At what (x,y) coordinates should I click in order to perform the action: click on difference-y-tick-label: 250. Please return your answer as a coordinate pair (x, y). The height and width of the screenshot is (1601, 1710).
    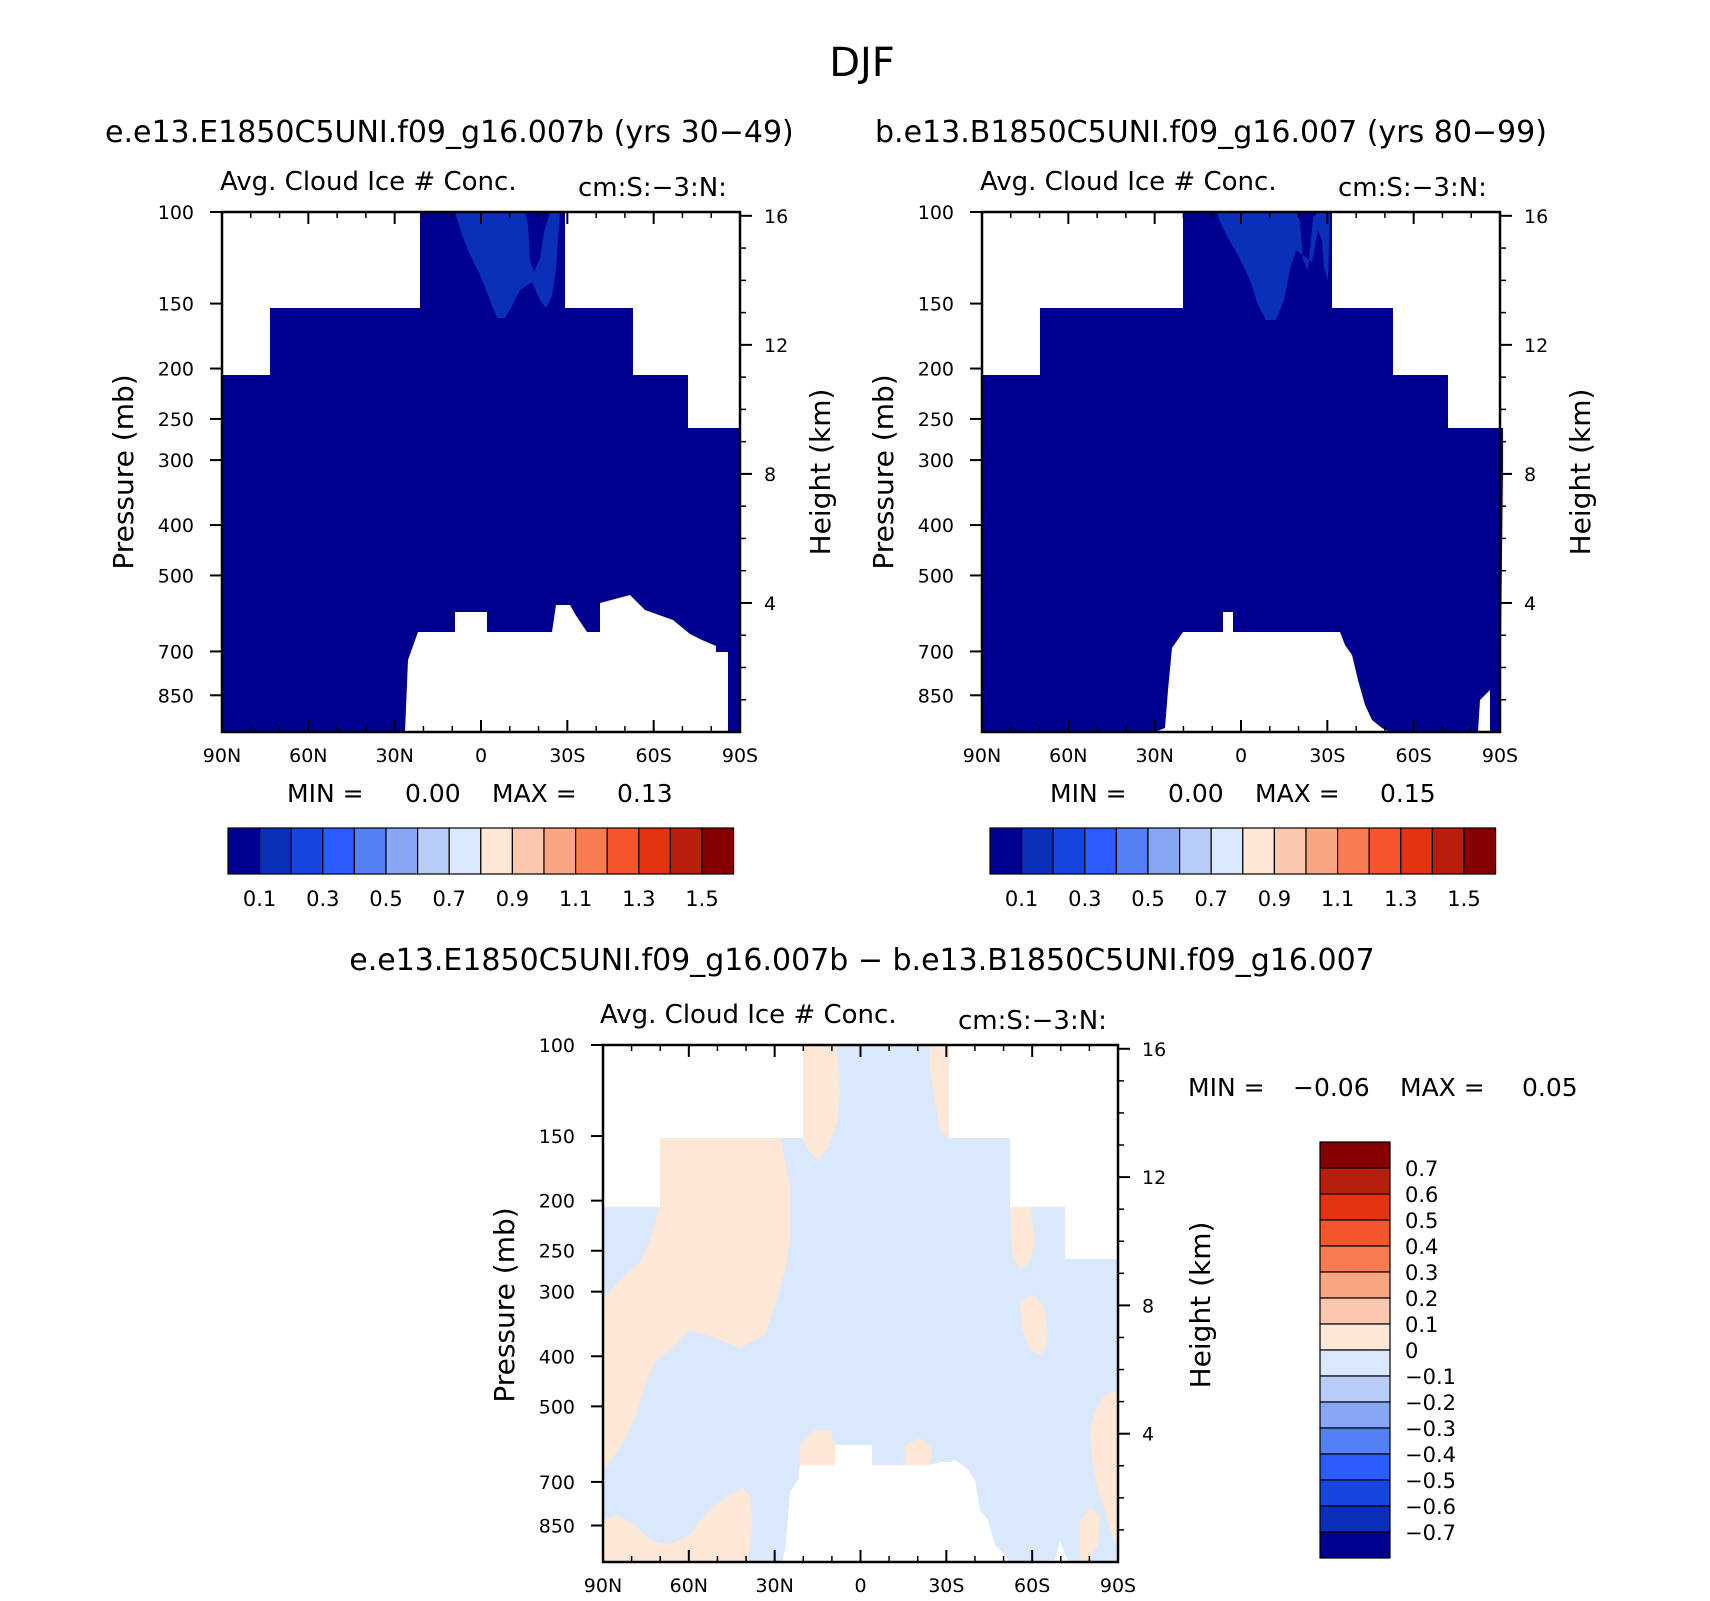
    Looking at the image, I should click on (557, 1252).